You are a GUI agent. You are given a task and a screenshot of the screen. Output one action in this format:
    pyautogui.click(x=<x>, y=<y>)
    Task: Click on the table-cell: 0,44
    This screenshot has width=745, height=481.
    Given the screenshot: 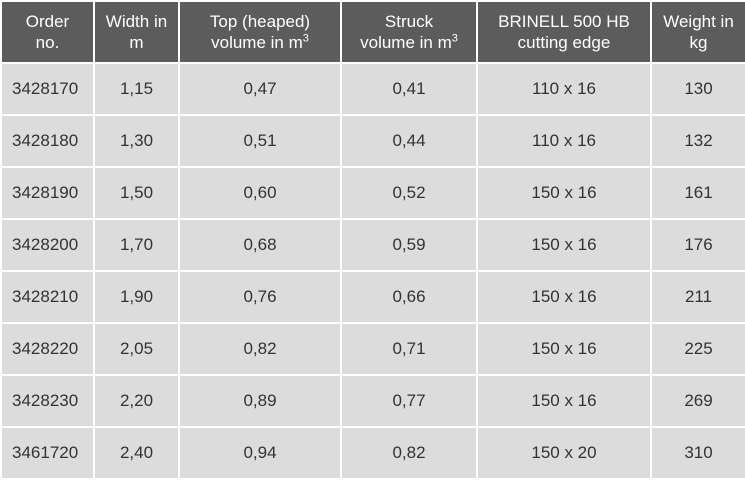 What is the action you would take?
    pyautogui.click(x=409, y=141)
    